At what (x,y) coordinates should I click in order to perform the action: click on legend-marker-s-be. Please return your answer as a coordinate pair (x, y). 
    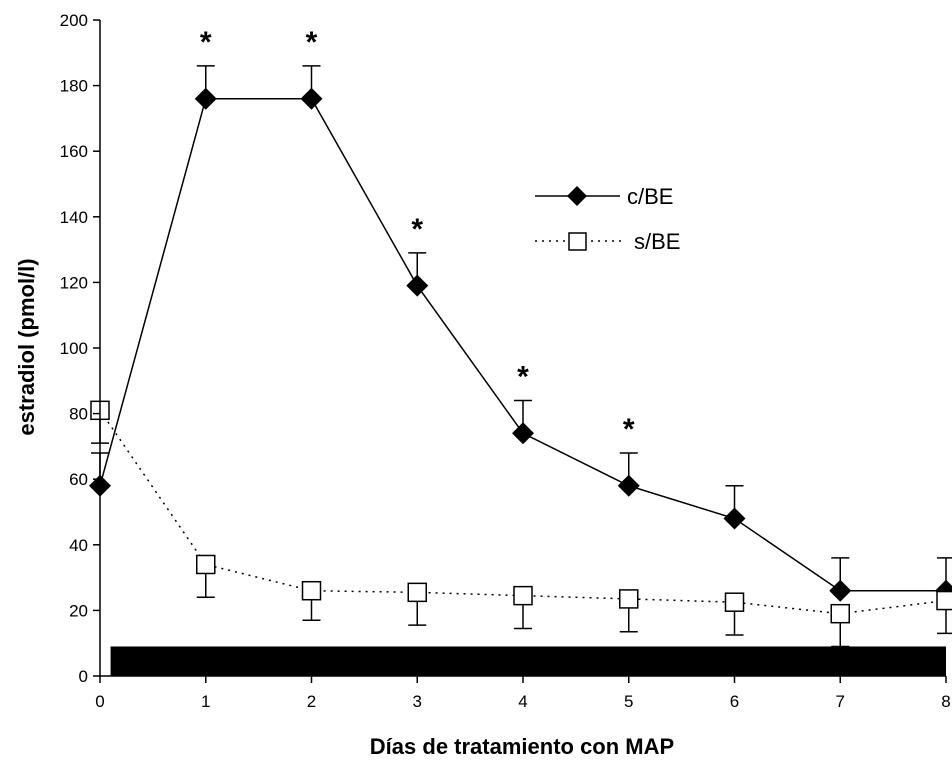
    Looking at the image, I should click on (577, 241).